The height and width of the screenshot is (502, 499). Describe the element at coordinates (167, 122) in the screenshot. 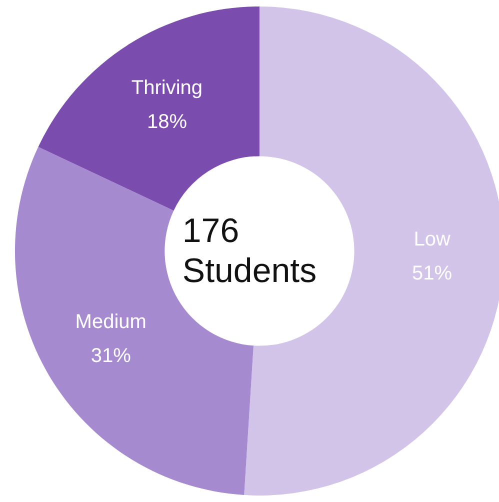

I see `data-label: 18%` at that location.